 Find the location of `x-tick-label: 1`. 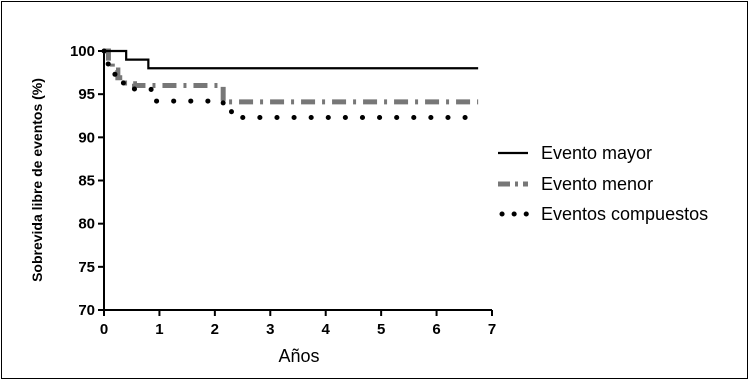

x-tick-label: 1 is located at coordinates (159, 329).